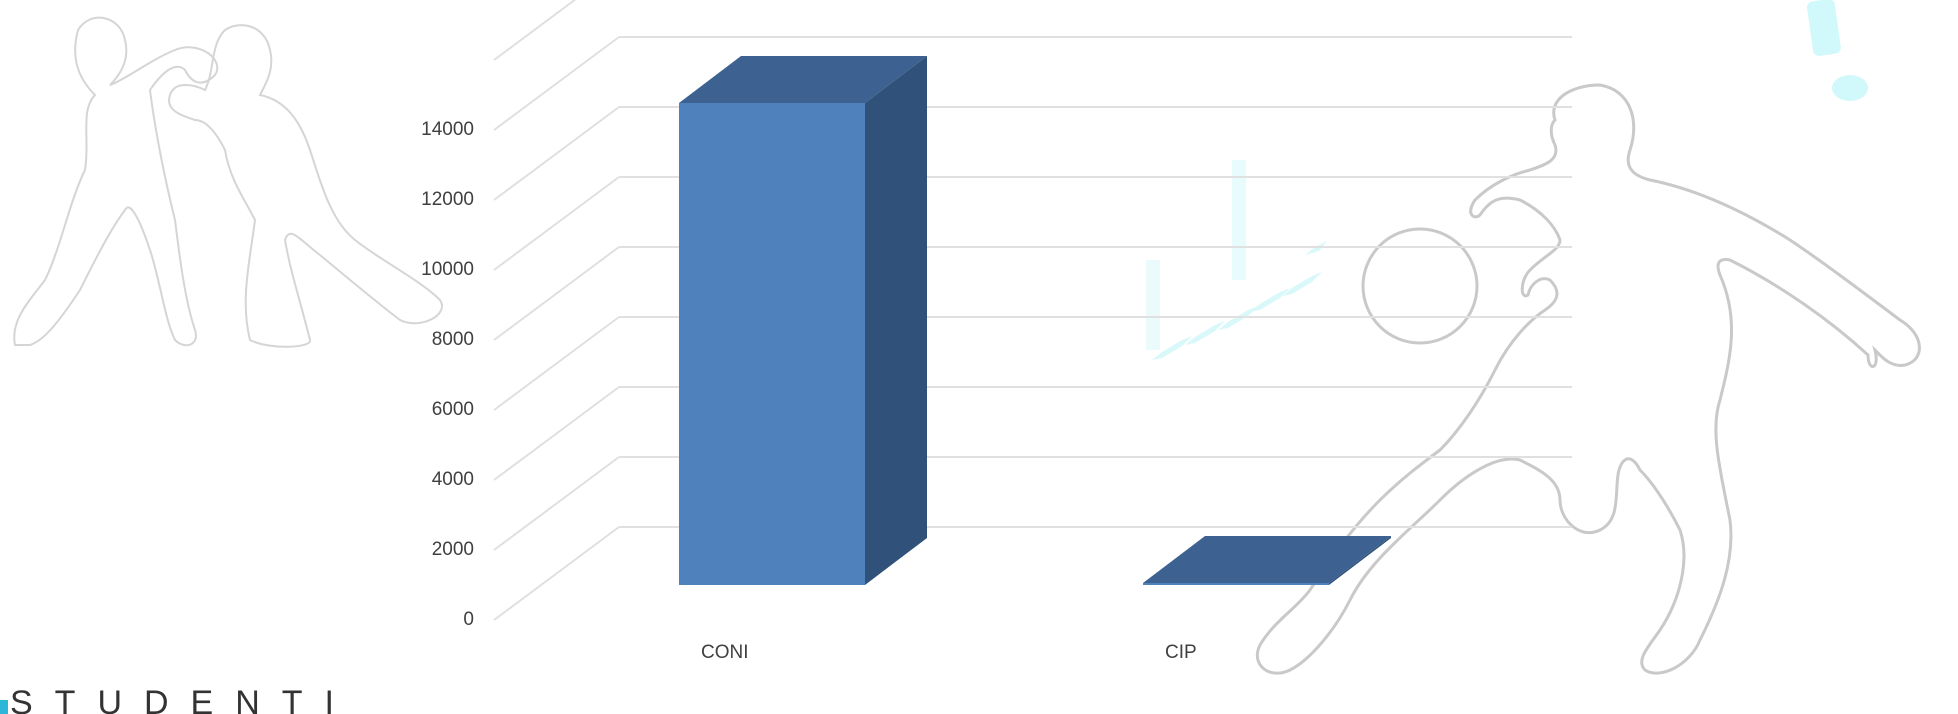 This screenshot has height=714, width=1958. What do you see at coordinates (447, 374) in the screenshot?
I see `y-axis-tick-labels: 0 2000 4000 6000 8000 10000 12000 14000` at bounding box center [447, 374].